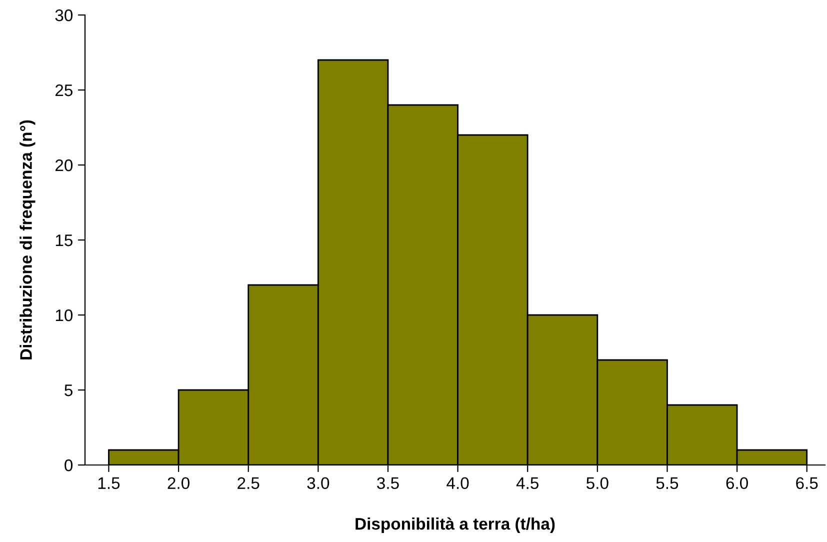 This screenshot has width=827, height=542. Describe the element at coordinates (527, 483) in the screenshot. I see `x-tick-label: 4.5` at that location.